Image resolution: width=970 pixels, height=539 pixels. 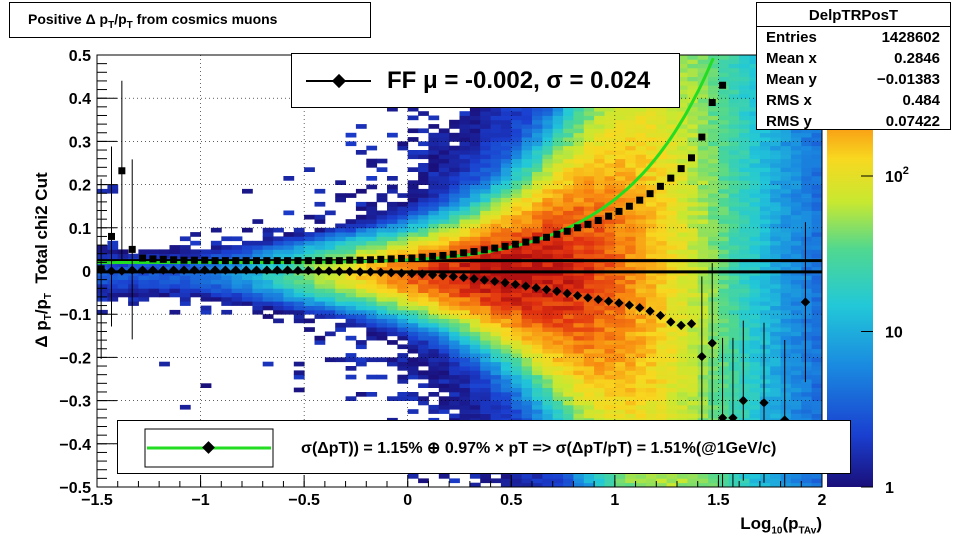 What do you see at coordinates (267, 261) in the screenshot?
I see `marker-square` at bounding box center [267, 261].